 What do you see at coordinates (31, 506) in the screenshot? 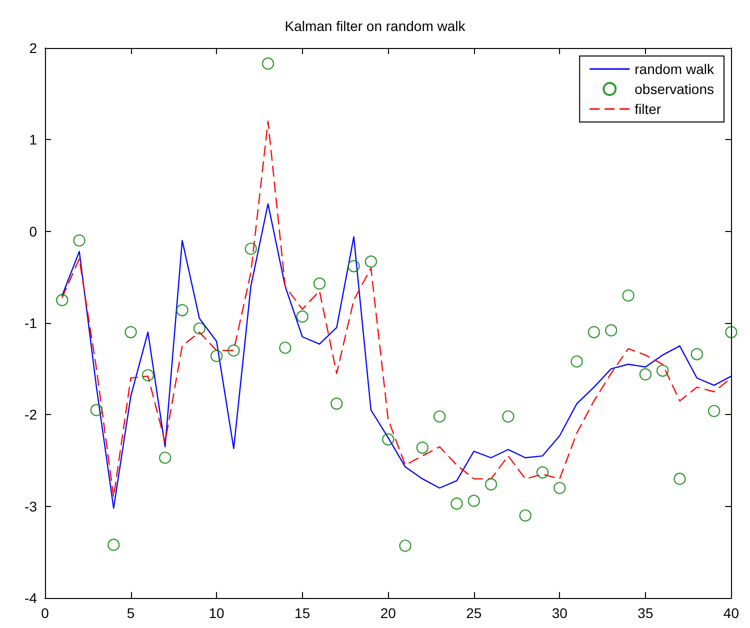
I see `y-tick-label: -3` at bounding box center [31, 506].